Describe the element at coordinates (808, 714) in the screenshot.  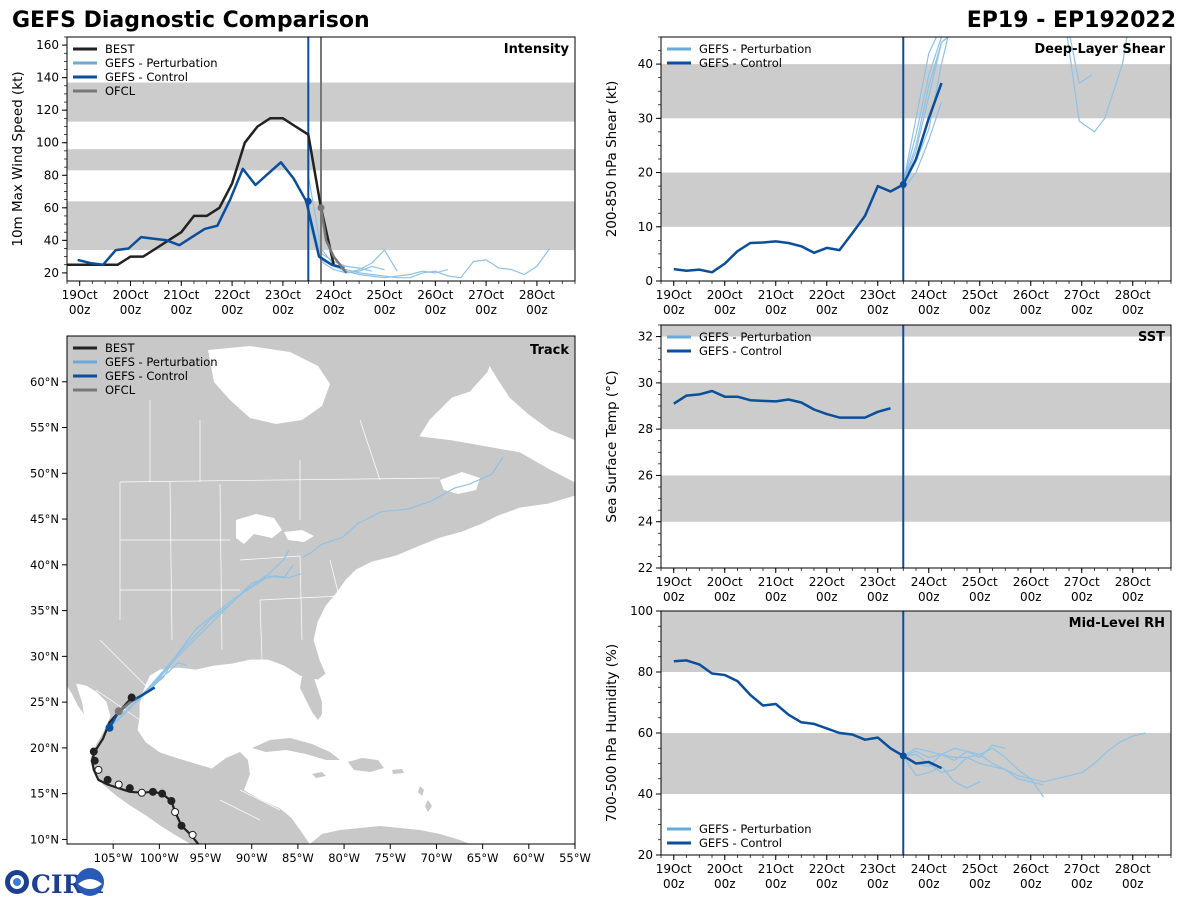
I see `rh-control-line` at that location.